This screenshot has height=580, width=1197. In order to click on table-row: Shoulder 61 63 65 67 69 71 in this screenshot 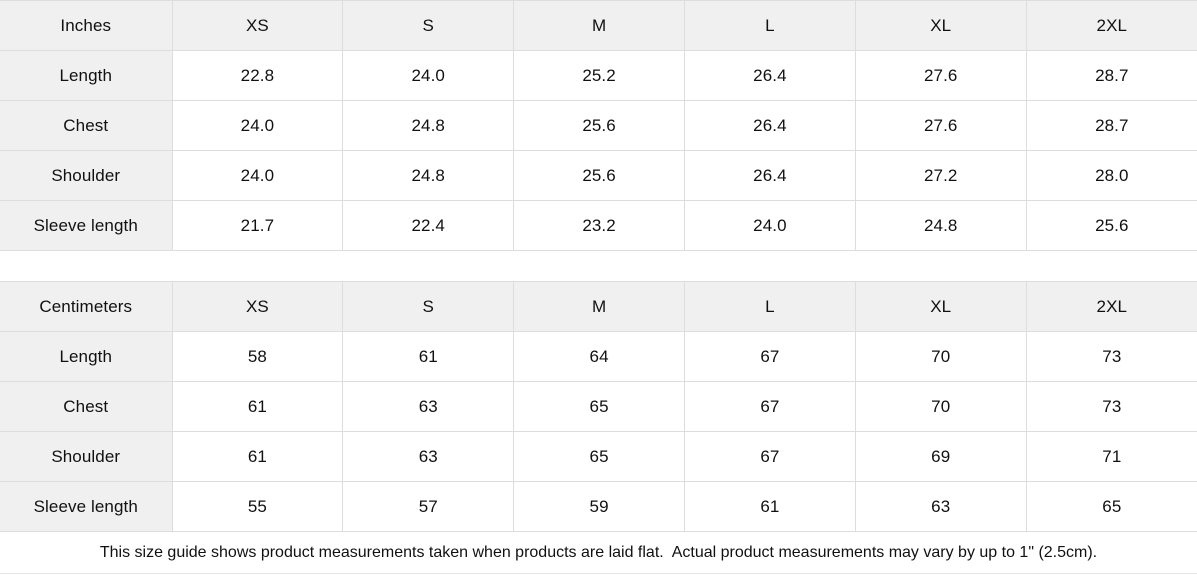, I will do `click(598, 456)`.